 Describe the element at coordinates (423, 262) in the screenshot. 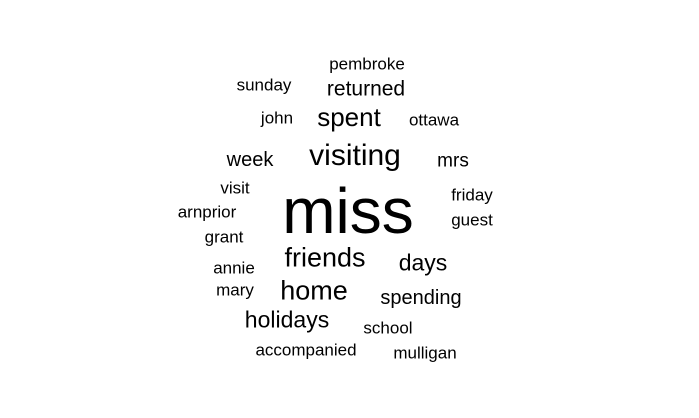

I see `word-days: days` at that location.